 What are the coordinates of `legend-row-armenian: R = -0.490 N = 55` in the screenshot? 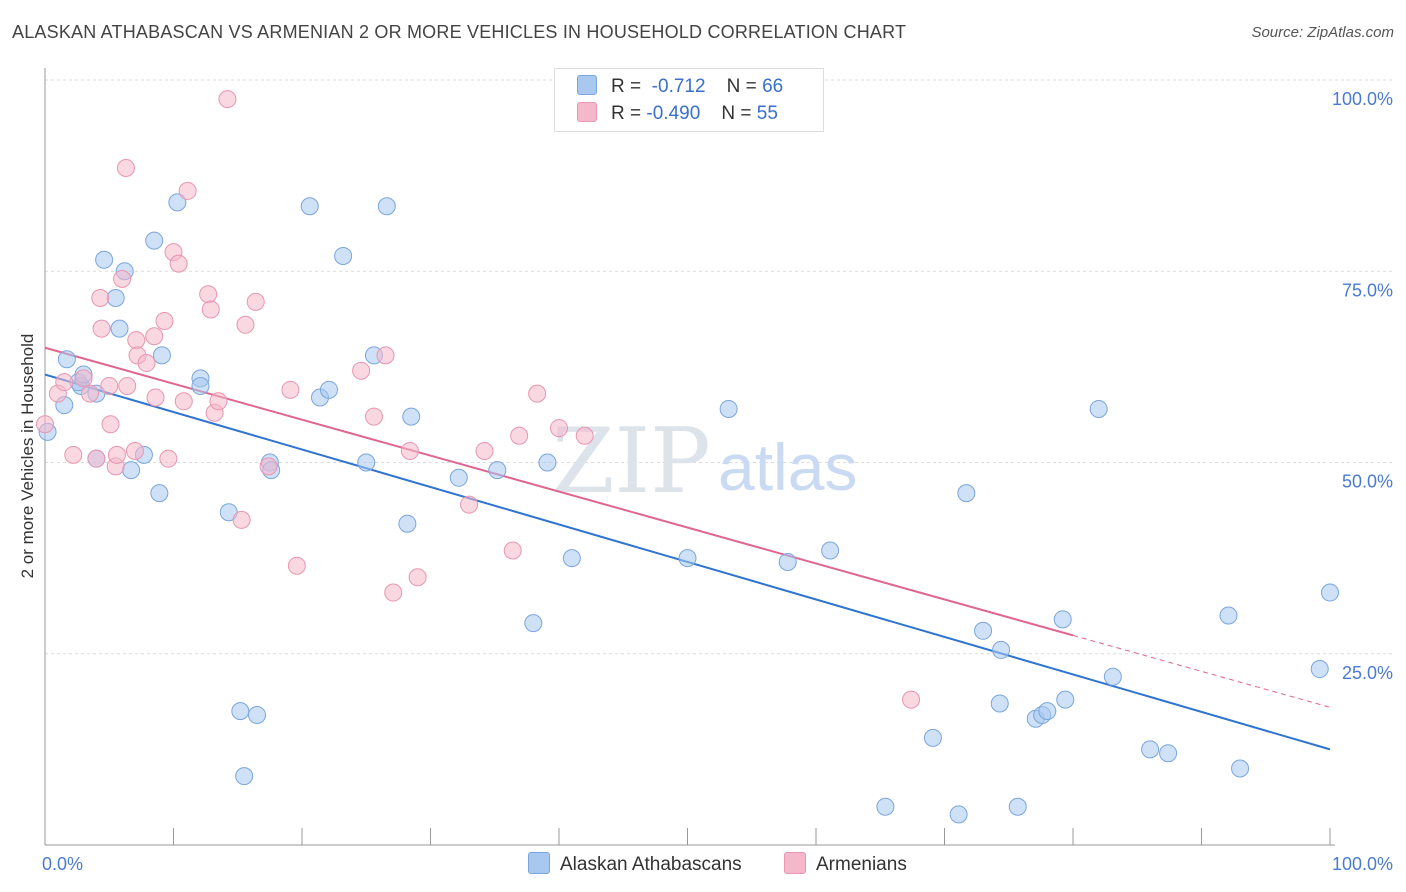 It's located at (677, 115).